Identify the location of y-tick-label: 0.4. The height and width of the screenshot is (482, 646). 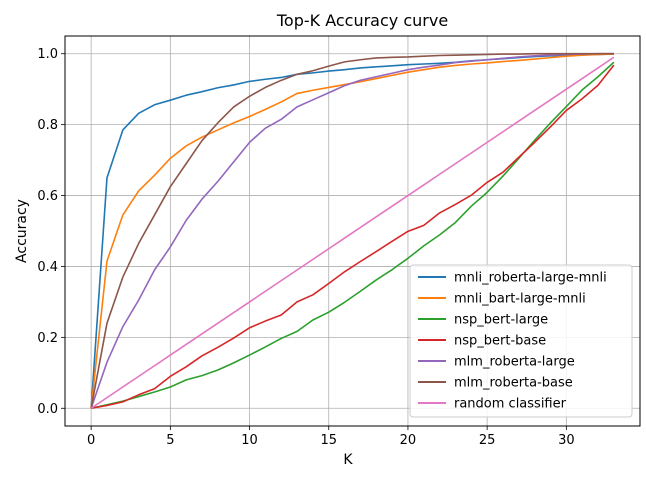
(47, 267).